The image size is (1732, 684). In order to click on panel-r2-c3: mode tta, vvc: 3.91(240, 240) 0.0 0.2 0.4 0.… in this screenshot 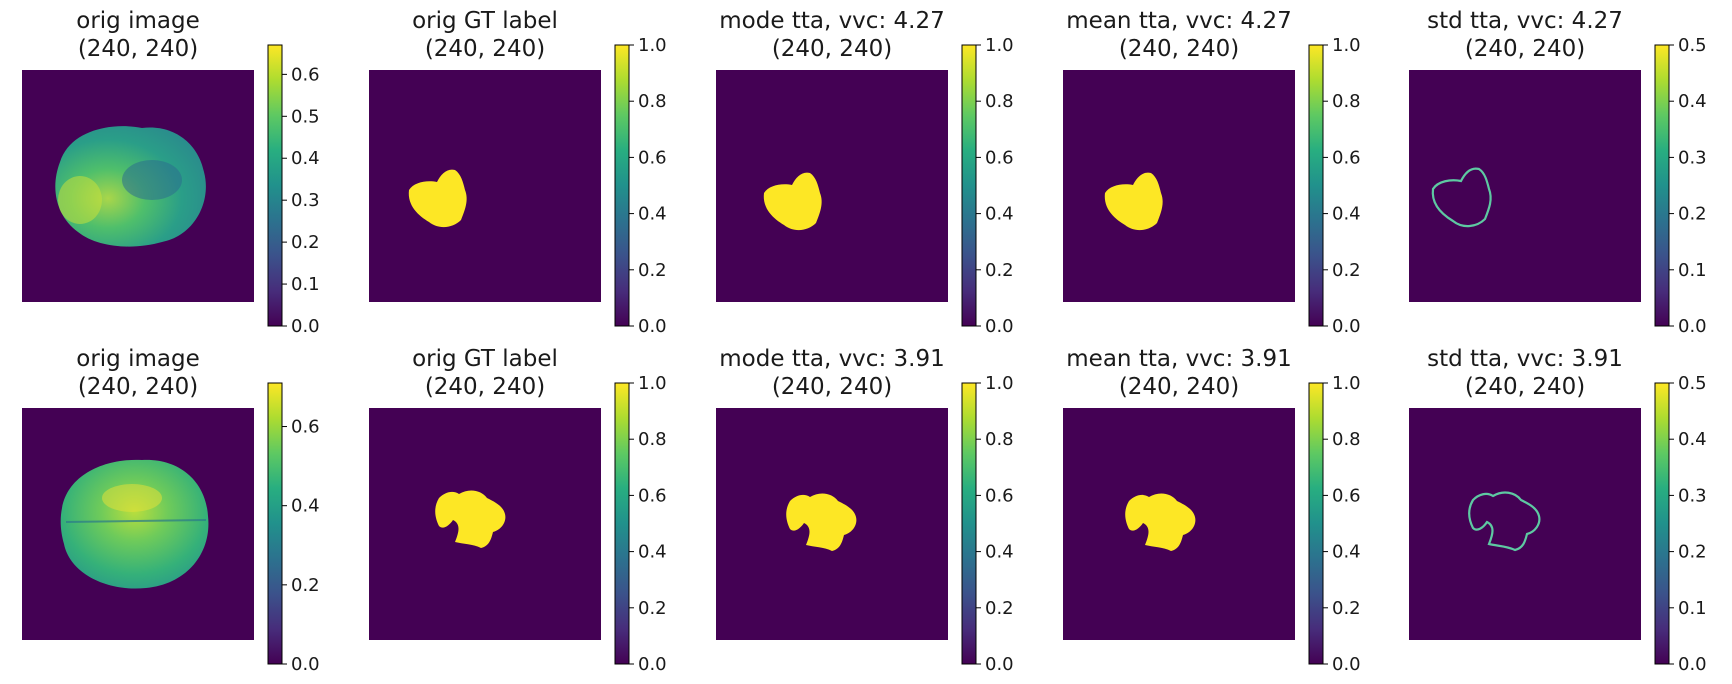, I will do `click(865, 510)`.